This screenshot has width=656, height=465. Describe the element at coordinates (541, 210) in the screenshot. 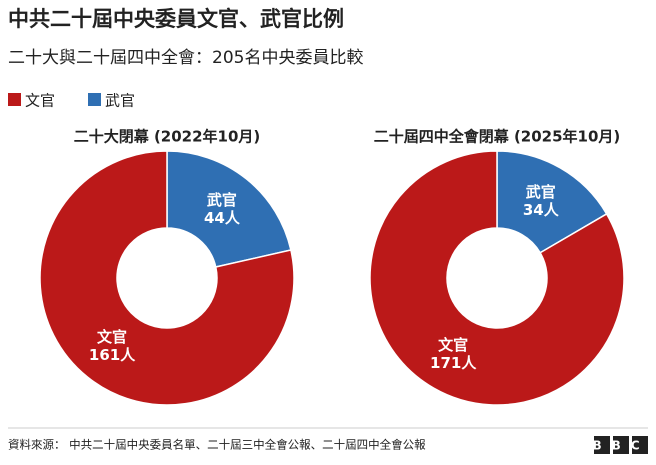

I see `data-label: 34人` at that location.